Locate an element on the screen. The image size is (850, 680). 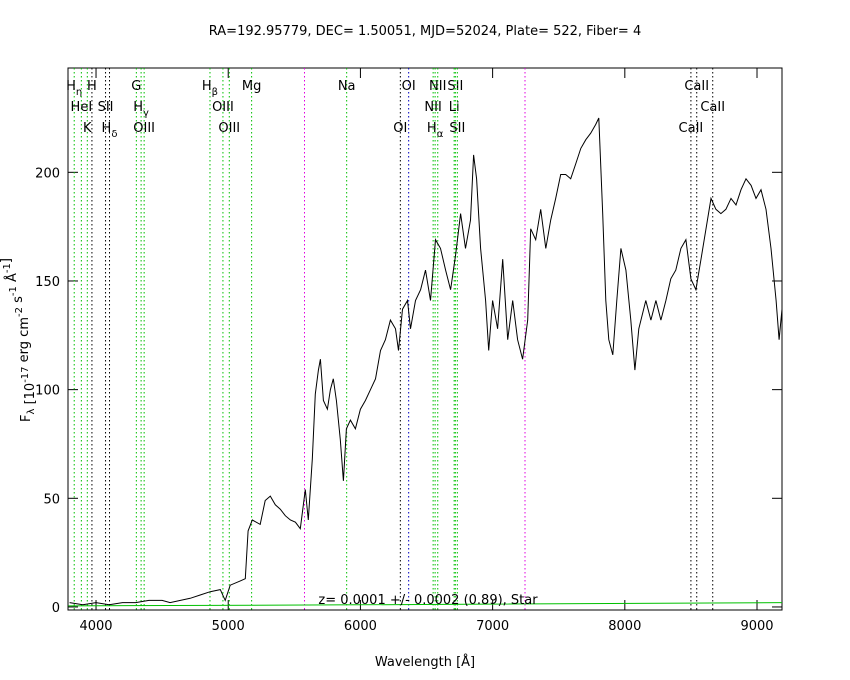
line-label-sub: δ is located at coordinates (114, 134).